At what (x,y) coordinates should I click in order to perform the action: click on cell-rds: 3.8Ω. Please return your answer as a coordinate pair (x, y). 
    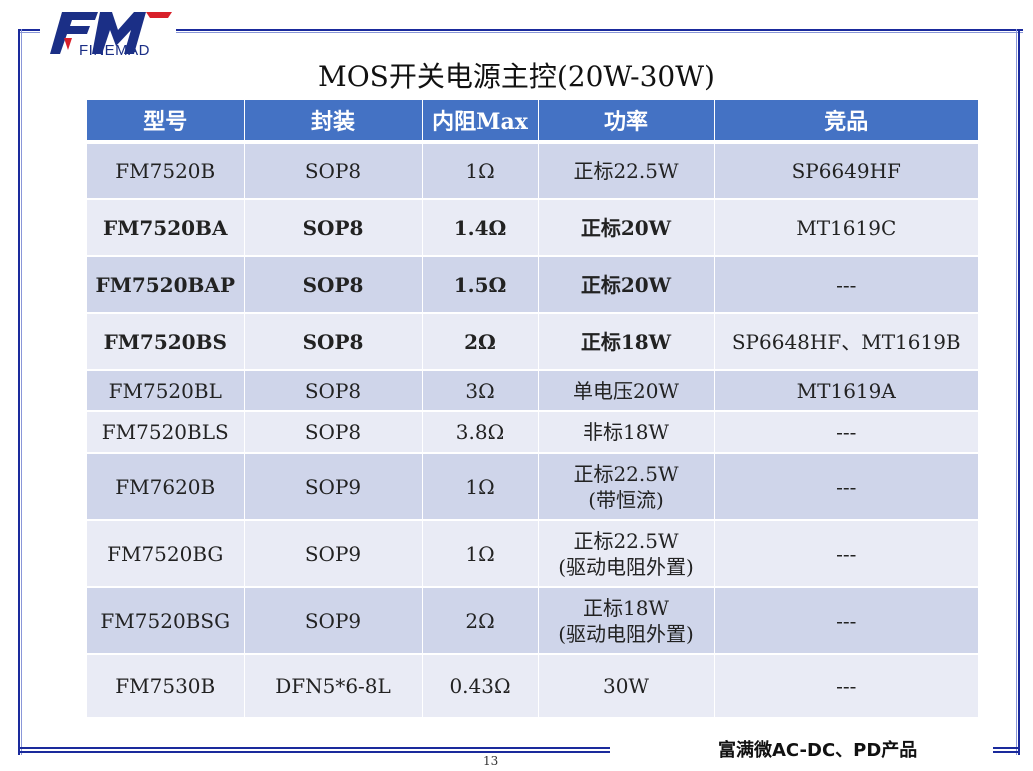
    Looking at the image, I should click on (480, 432).